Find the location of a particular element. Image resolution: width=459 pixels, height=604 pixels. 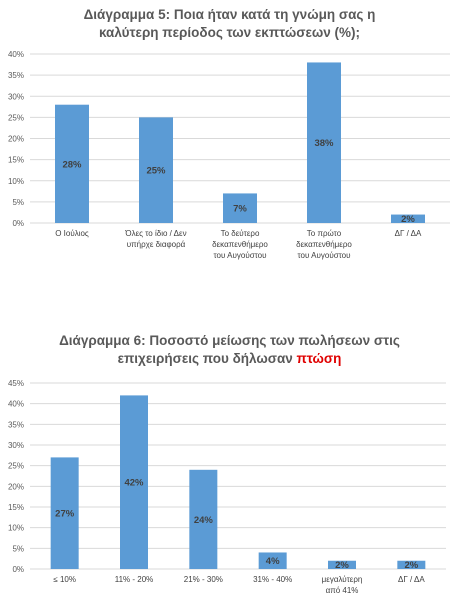

category-label-line: μεγαλύτερη is located at coordinates (342, 579).